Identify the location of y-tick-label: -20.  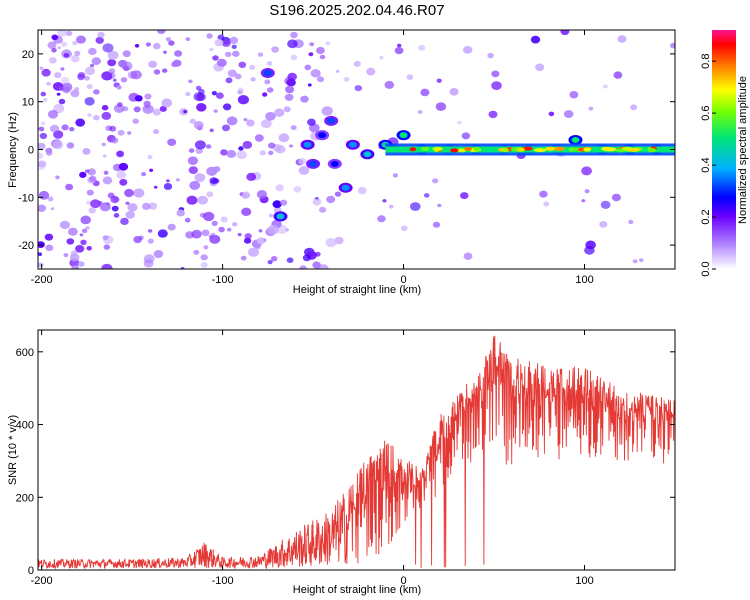
(26, 246).